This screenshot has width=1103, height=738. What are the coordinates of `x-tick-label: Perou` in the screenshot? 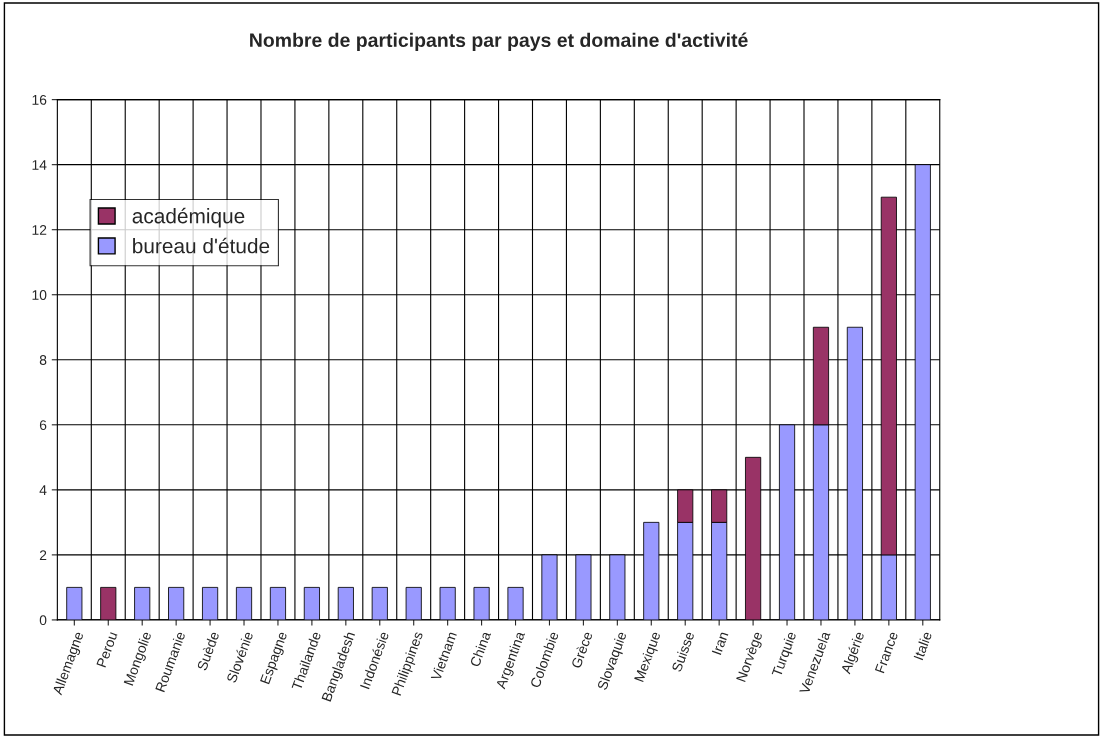 It's located at (107, 649).